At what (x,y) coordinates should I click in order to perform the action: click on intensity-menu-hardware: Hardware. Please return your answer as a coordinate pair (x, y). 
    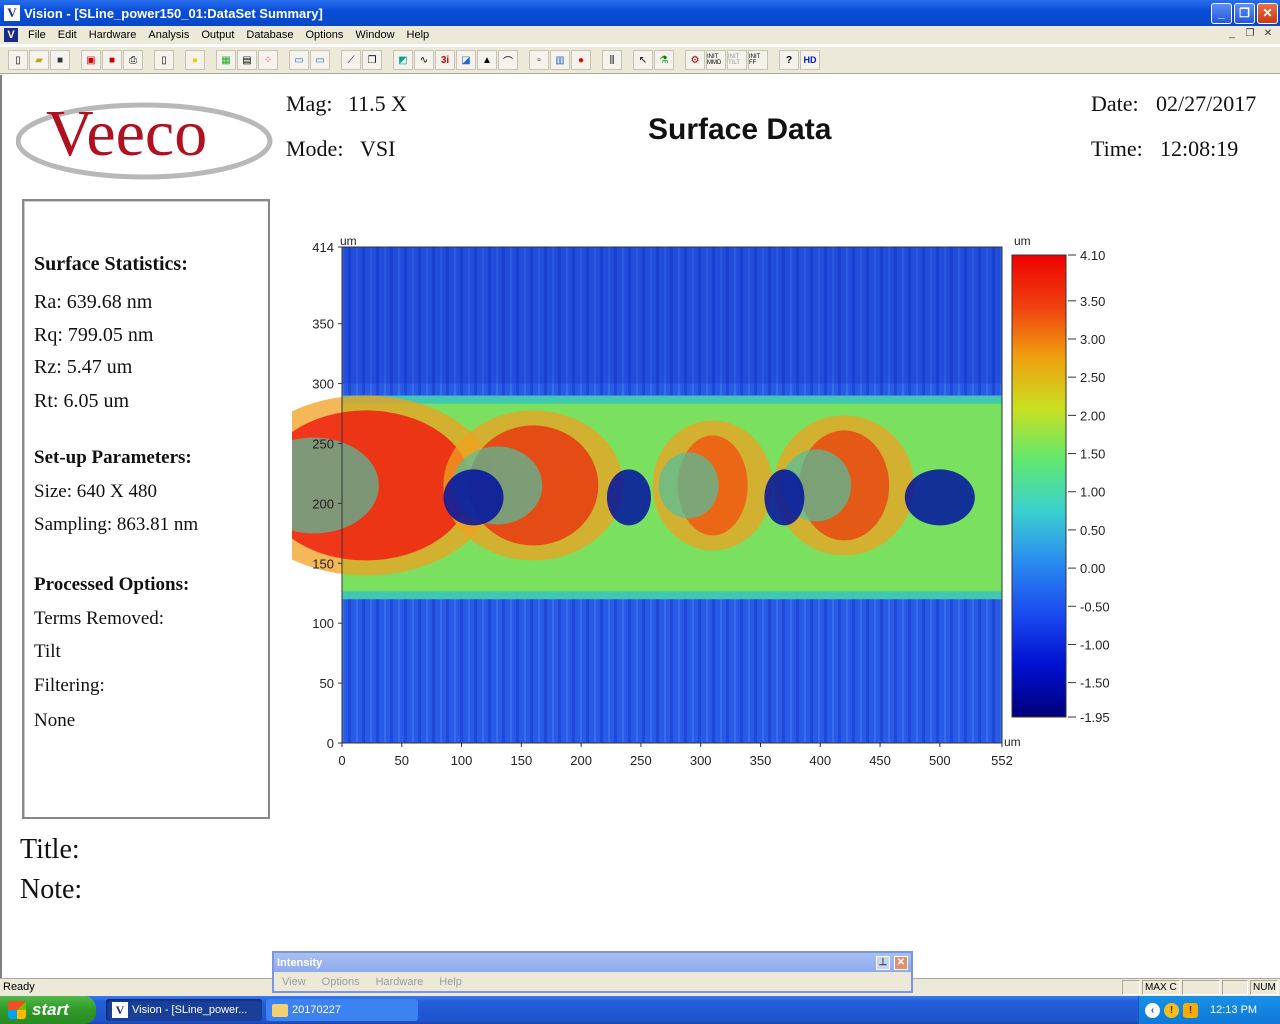
    Looking at the image, I should click on (399, 982).